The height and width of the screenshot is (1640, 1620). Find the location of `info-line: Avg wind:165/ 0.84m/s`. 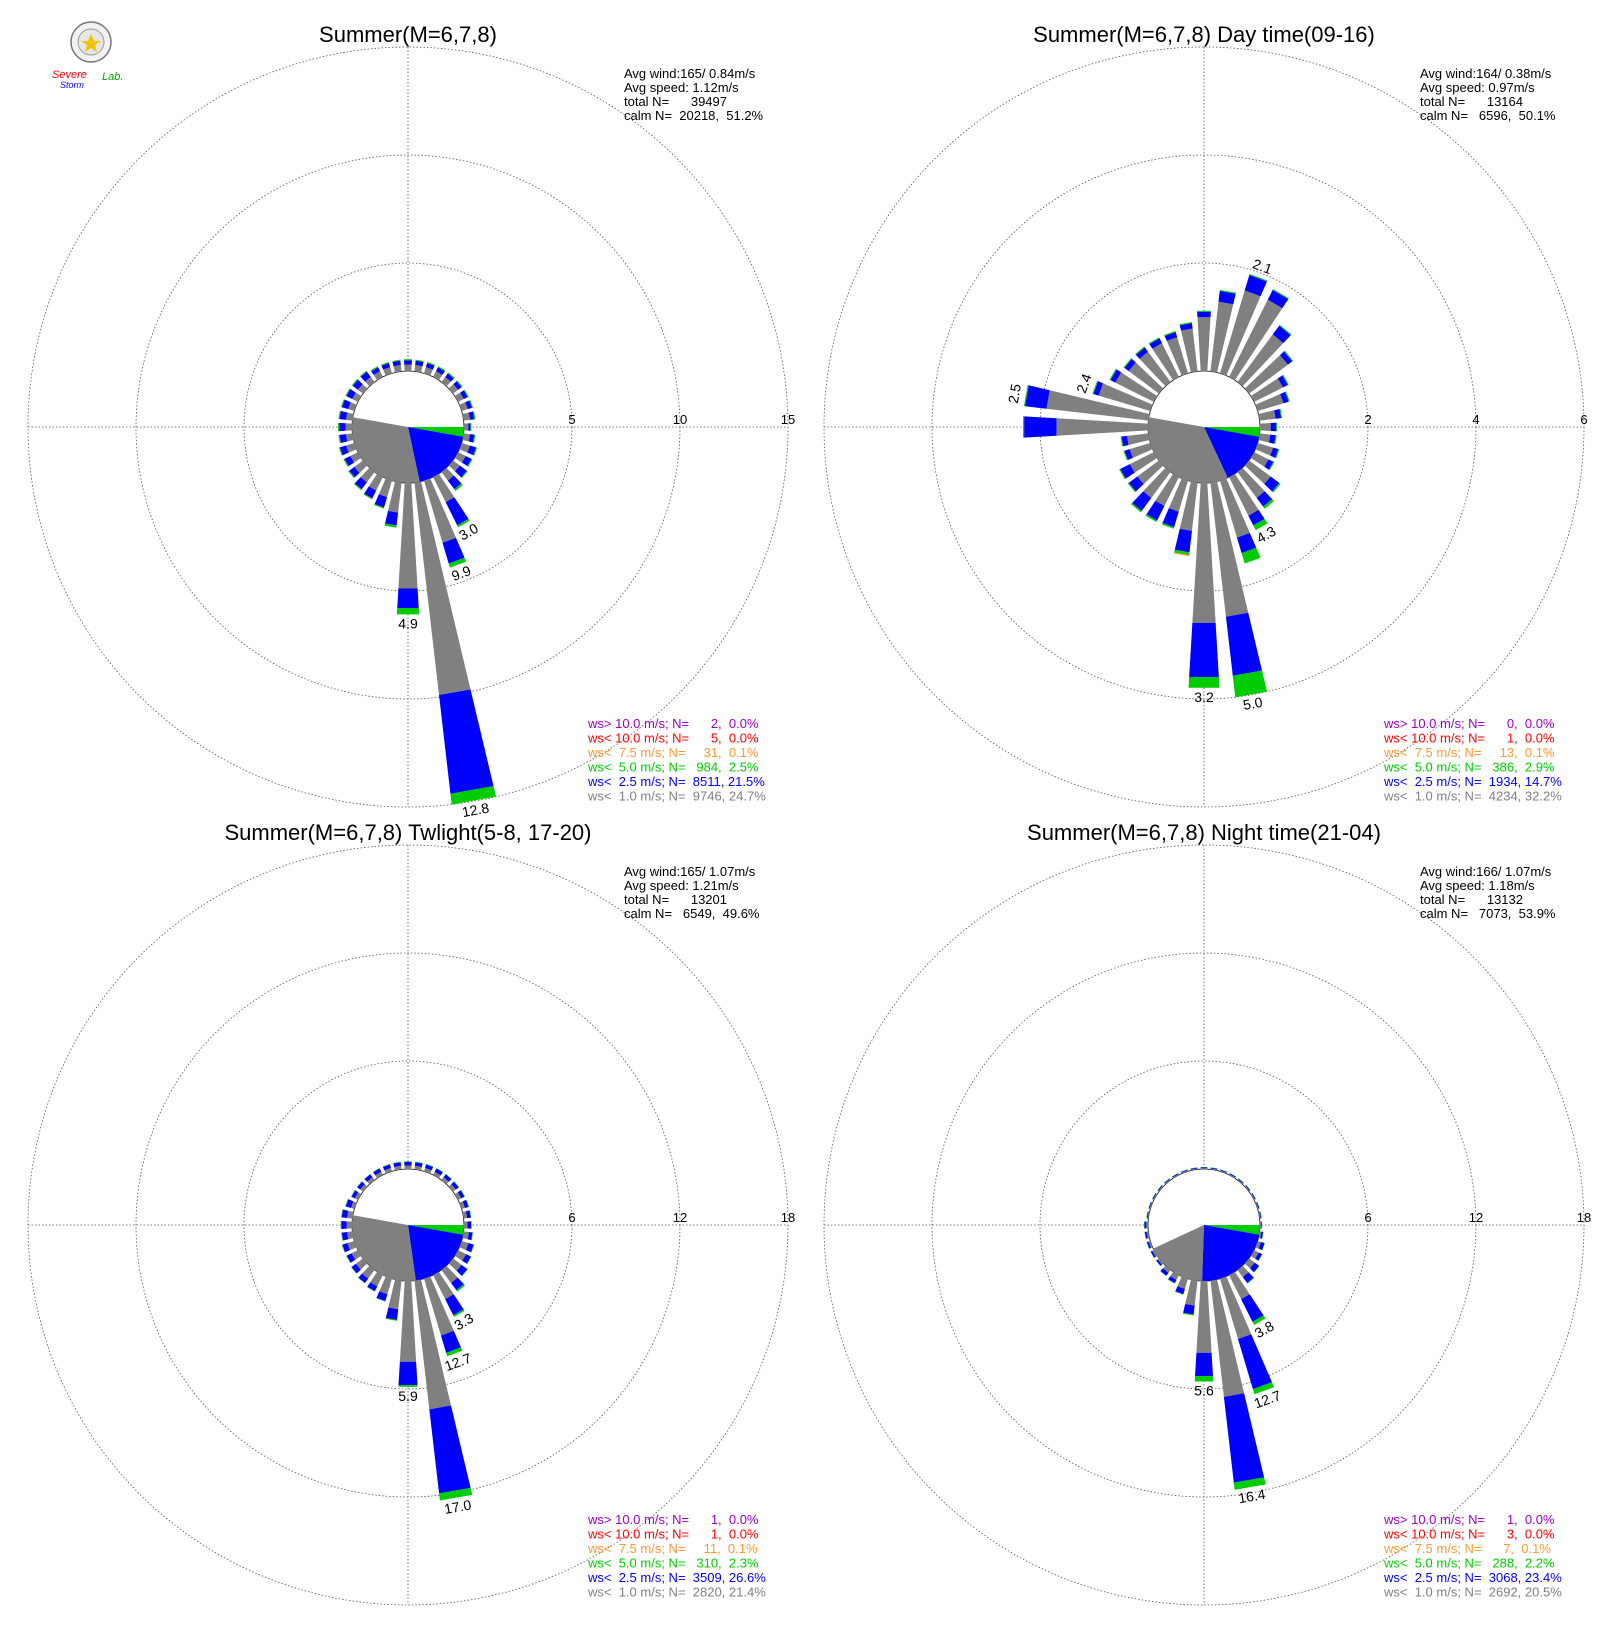

info-line: Avg wind:165/ 0.84m/s is located at coordinates (690, 73).